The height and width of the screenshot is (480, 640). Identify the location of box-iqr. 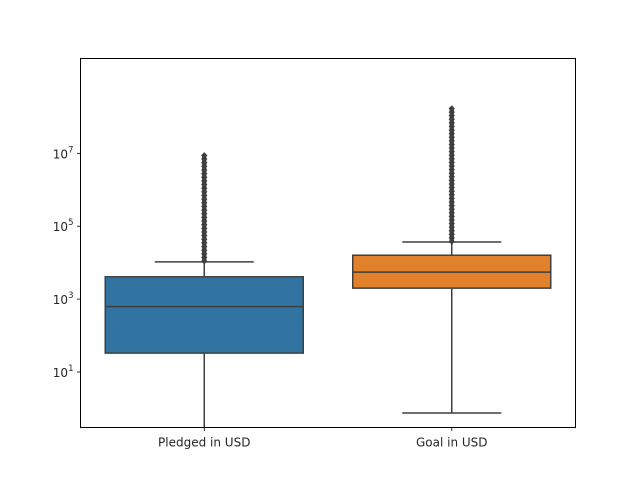
(204, 315).